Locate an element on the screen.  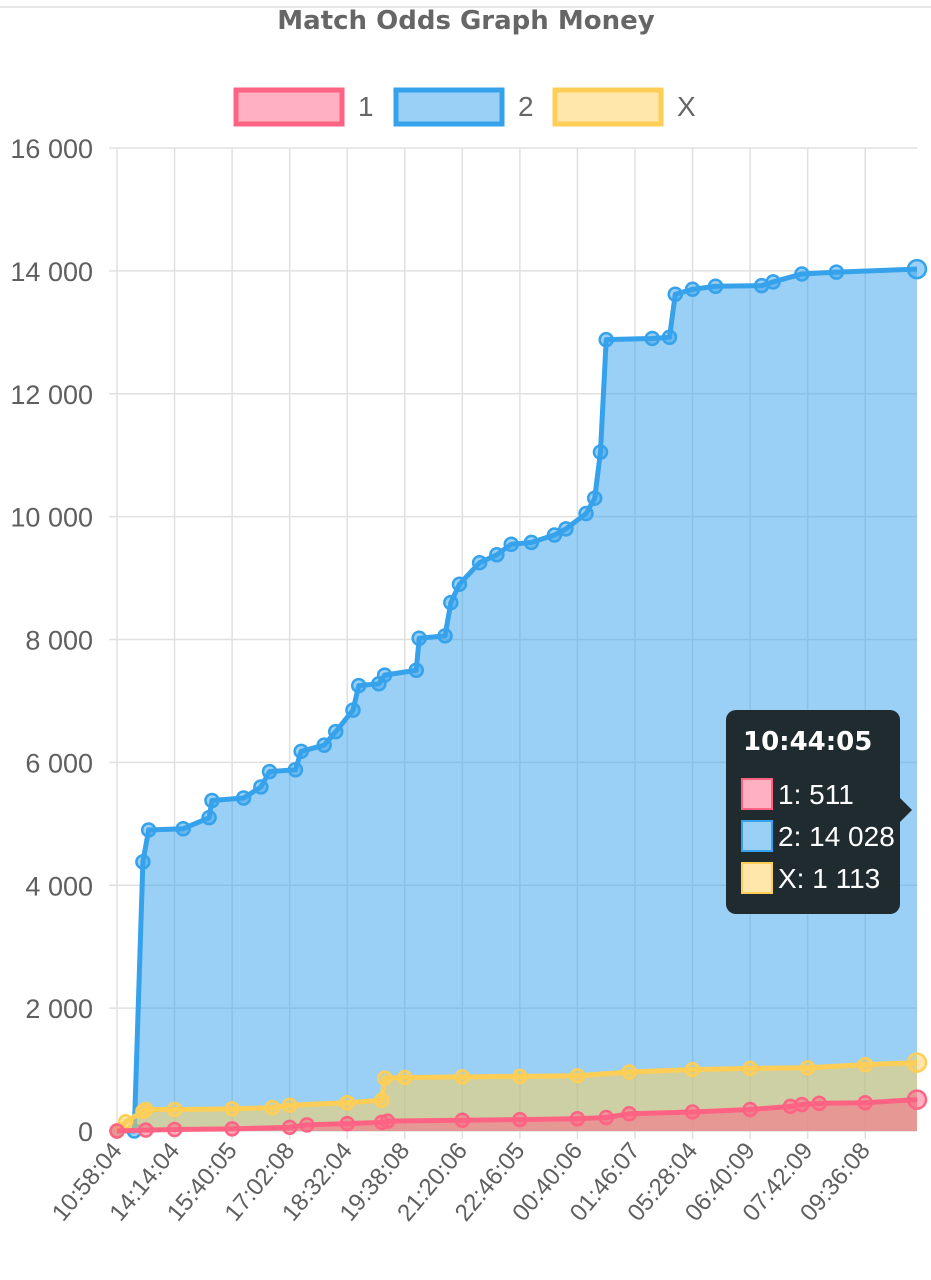
y-tick-label: 6 000 is located at coordinates (59, 763).